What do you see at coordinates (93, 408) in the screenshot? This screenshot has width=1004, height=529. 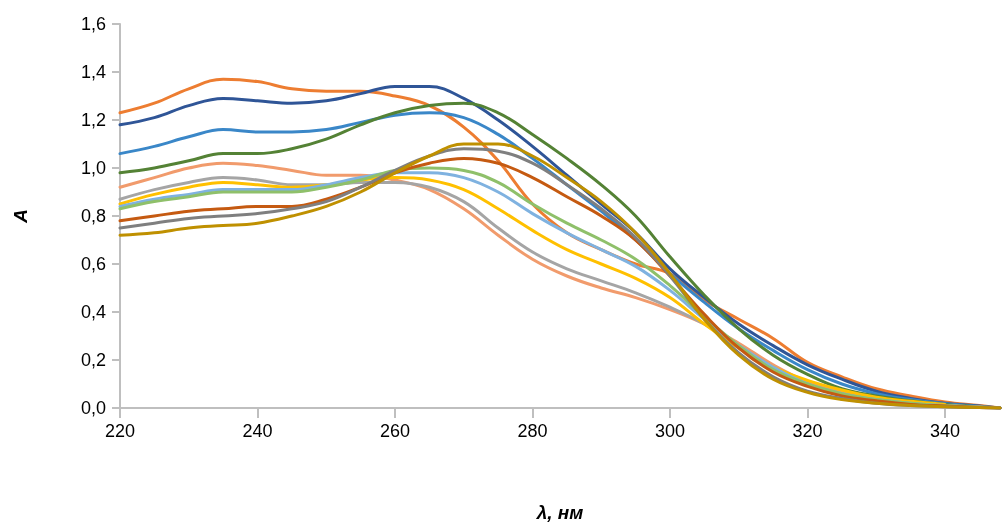 I see `y-tick-label: 0,0` at bounding box center [93, 408].